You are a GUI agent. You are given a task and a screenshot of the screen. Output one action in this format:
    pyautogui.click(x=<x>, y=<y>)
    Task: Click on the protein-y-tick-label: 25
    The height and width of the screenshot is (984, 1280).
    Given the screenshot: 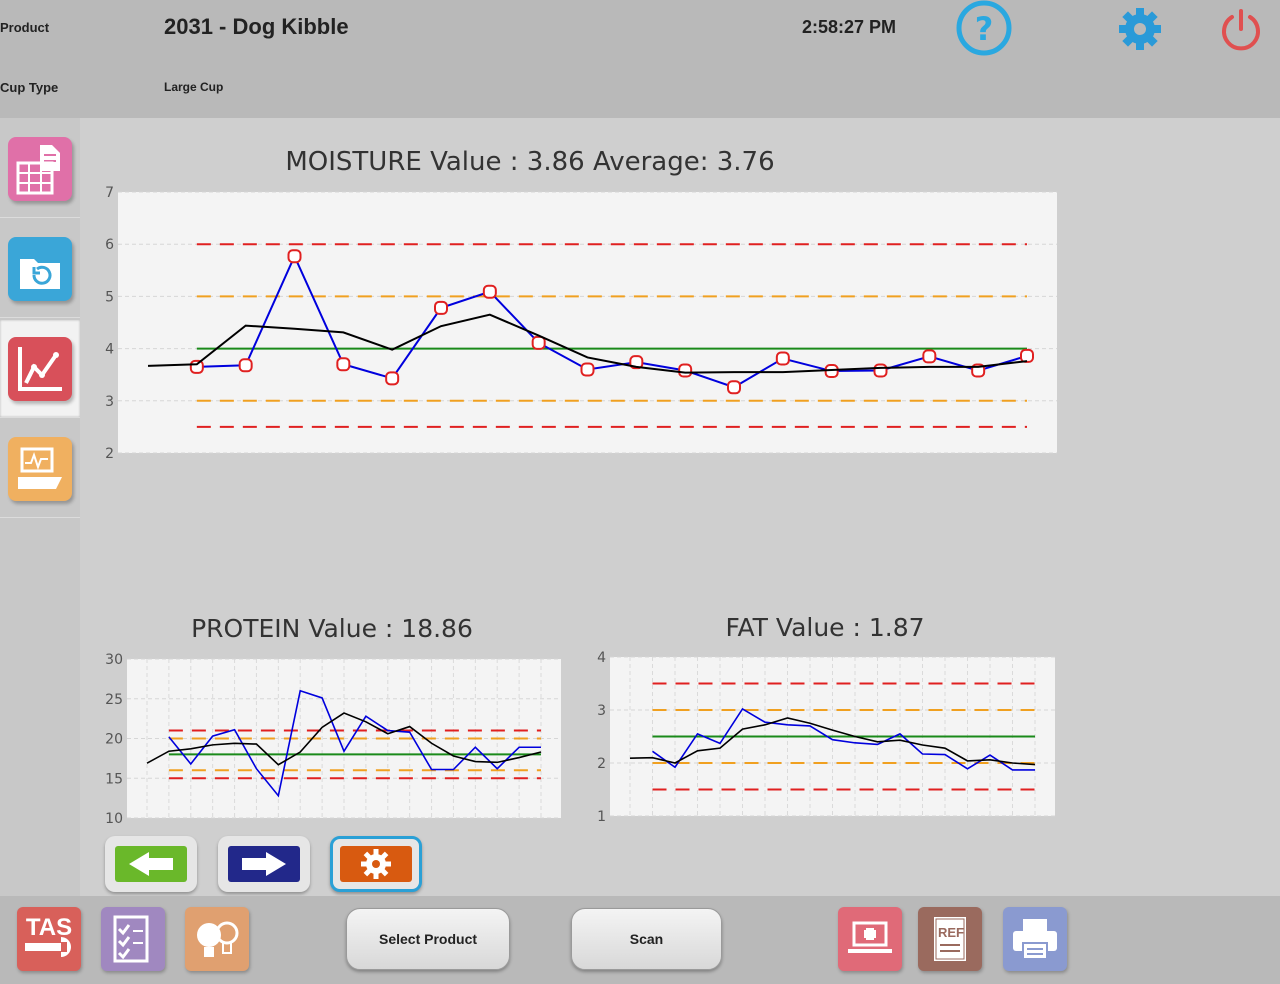 What is the action you would take?
    pyautogui.click(x=114, y=700)
    